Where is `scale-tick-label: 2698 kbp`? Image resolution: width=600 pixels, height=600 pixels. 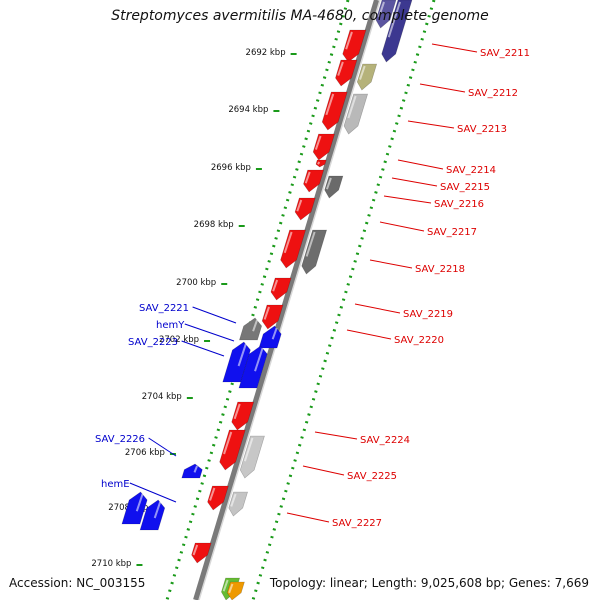 scale-tick-label: 2698 kbp is located at coordinates (214, 225).